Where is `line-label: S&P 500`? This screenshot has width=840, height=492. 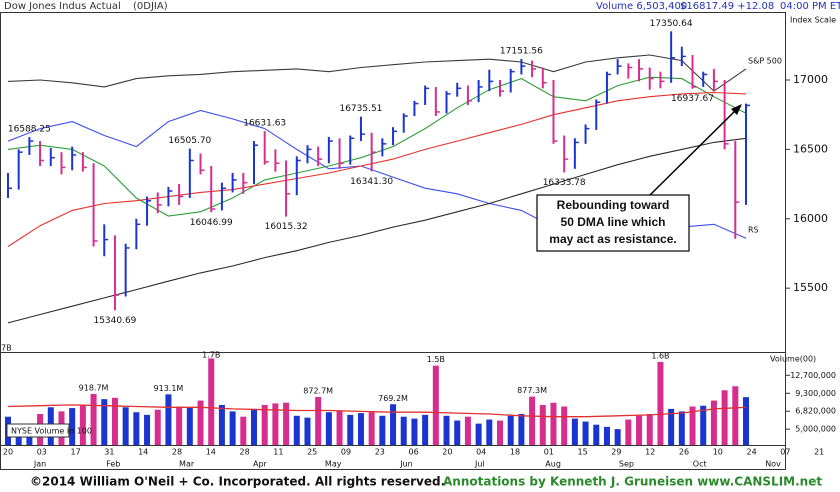 line-label: S&P 500 is located at coordinates (765, 60).